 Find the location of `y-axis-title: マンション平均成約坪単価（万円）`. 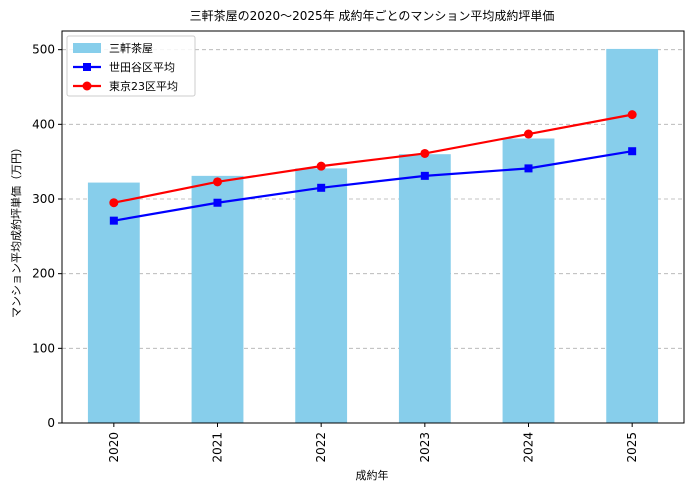

y-axis-title: マンション平均成約坪単価（万円） is located at coordinates (16, 230).